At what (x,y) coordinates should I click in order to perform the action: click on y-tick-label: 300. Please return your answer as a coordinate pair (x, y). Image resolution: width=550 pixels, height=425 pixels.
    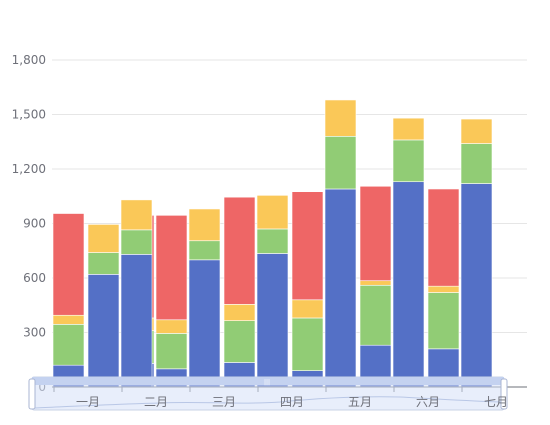
    Looking at the image, I should click on (34, 333).